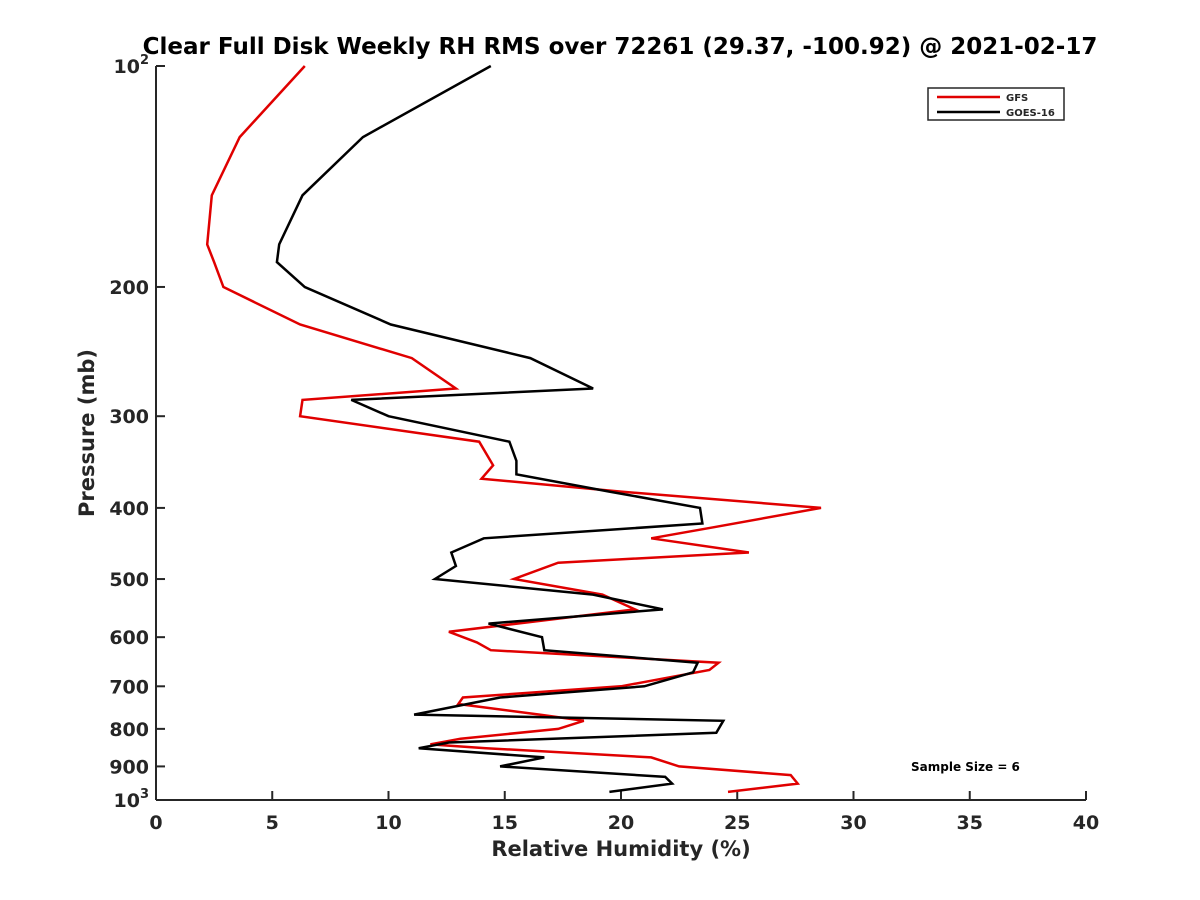  I want to click on y-tick-label: 200, so click(129, 288).